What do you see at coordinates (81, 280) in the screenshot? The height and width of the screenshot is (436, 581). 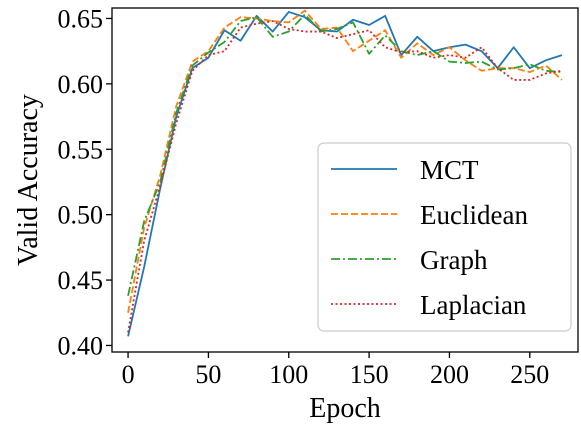 I see `y-tick-label: 0.45` at bounding box center [81, 280].